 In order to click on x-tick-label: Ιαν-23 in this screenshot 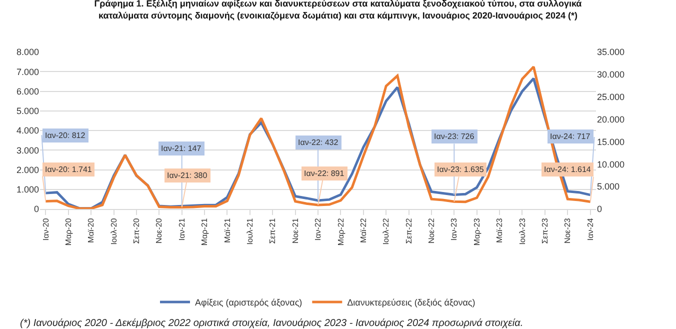, I will do `click(454, 229)`.